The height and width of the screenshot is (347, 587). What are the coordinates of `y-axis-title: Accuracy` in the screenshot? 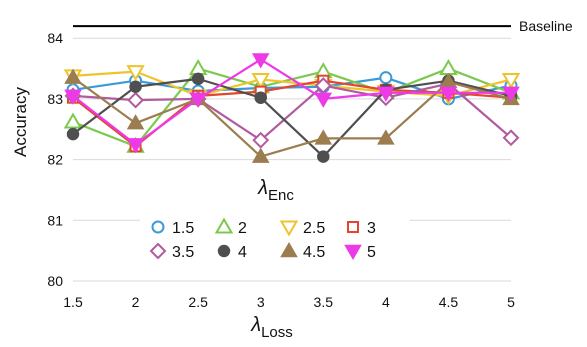 It's located at (20, 122).